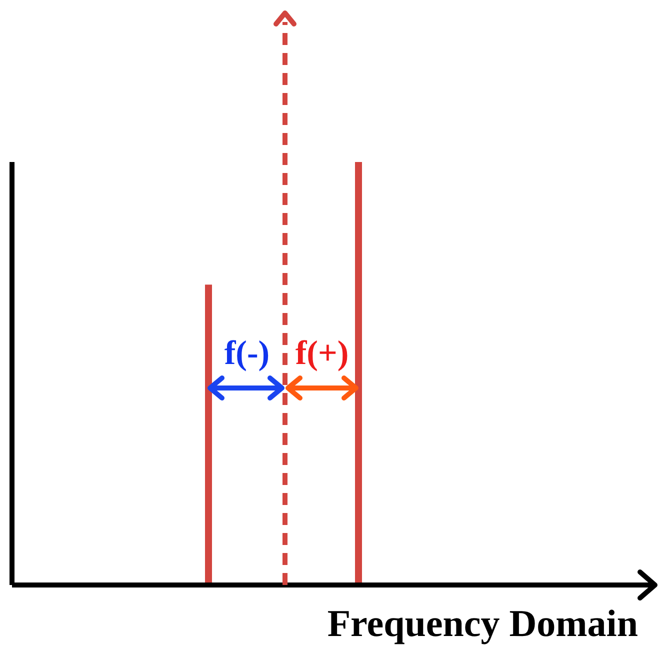 This screenshot has width=659, height=645. I want to click on annotation: f(+), so click(322, 353).